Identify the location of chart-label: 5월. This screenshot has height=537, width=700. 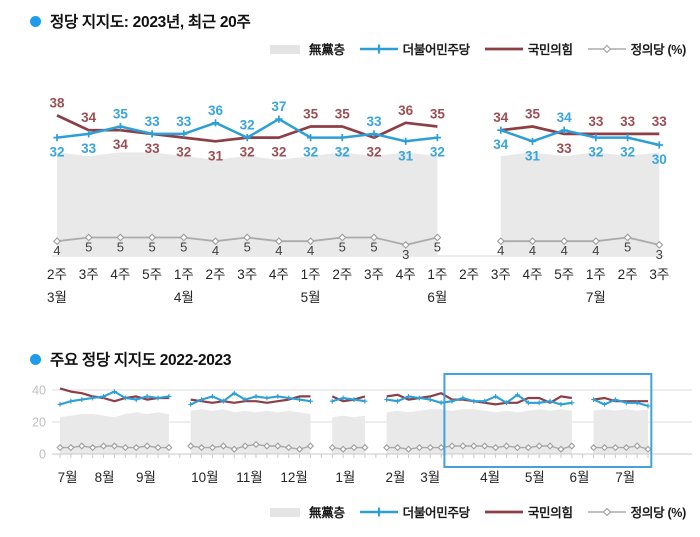
(311, 297).